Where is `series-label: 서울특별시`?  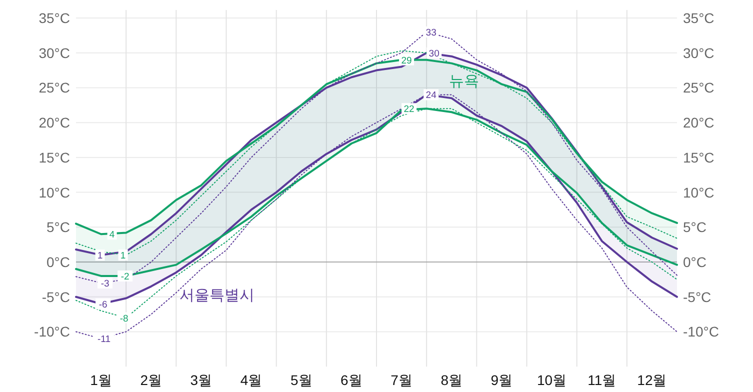 series-label: 서울특별시 is located at coordinates (217, 295).